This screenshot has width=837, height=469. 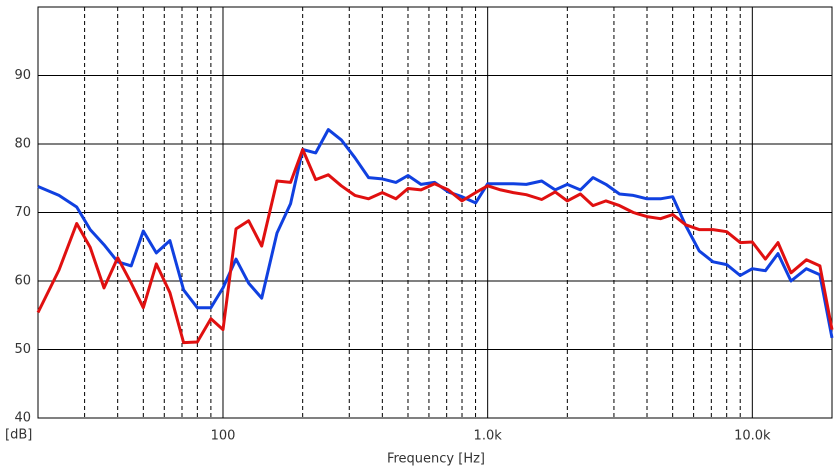 What do you see at coordinates (22, 212) in the screenshot?
I see `y-tick-label: 70` at bounding box center [22, 212].